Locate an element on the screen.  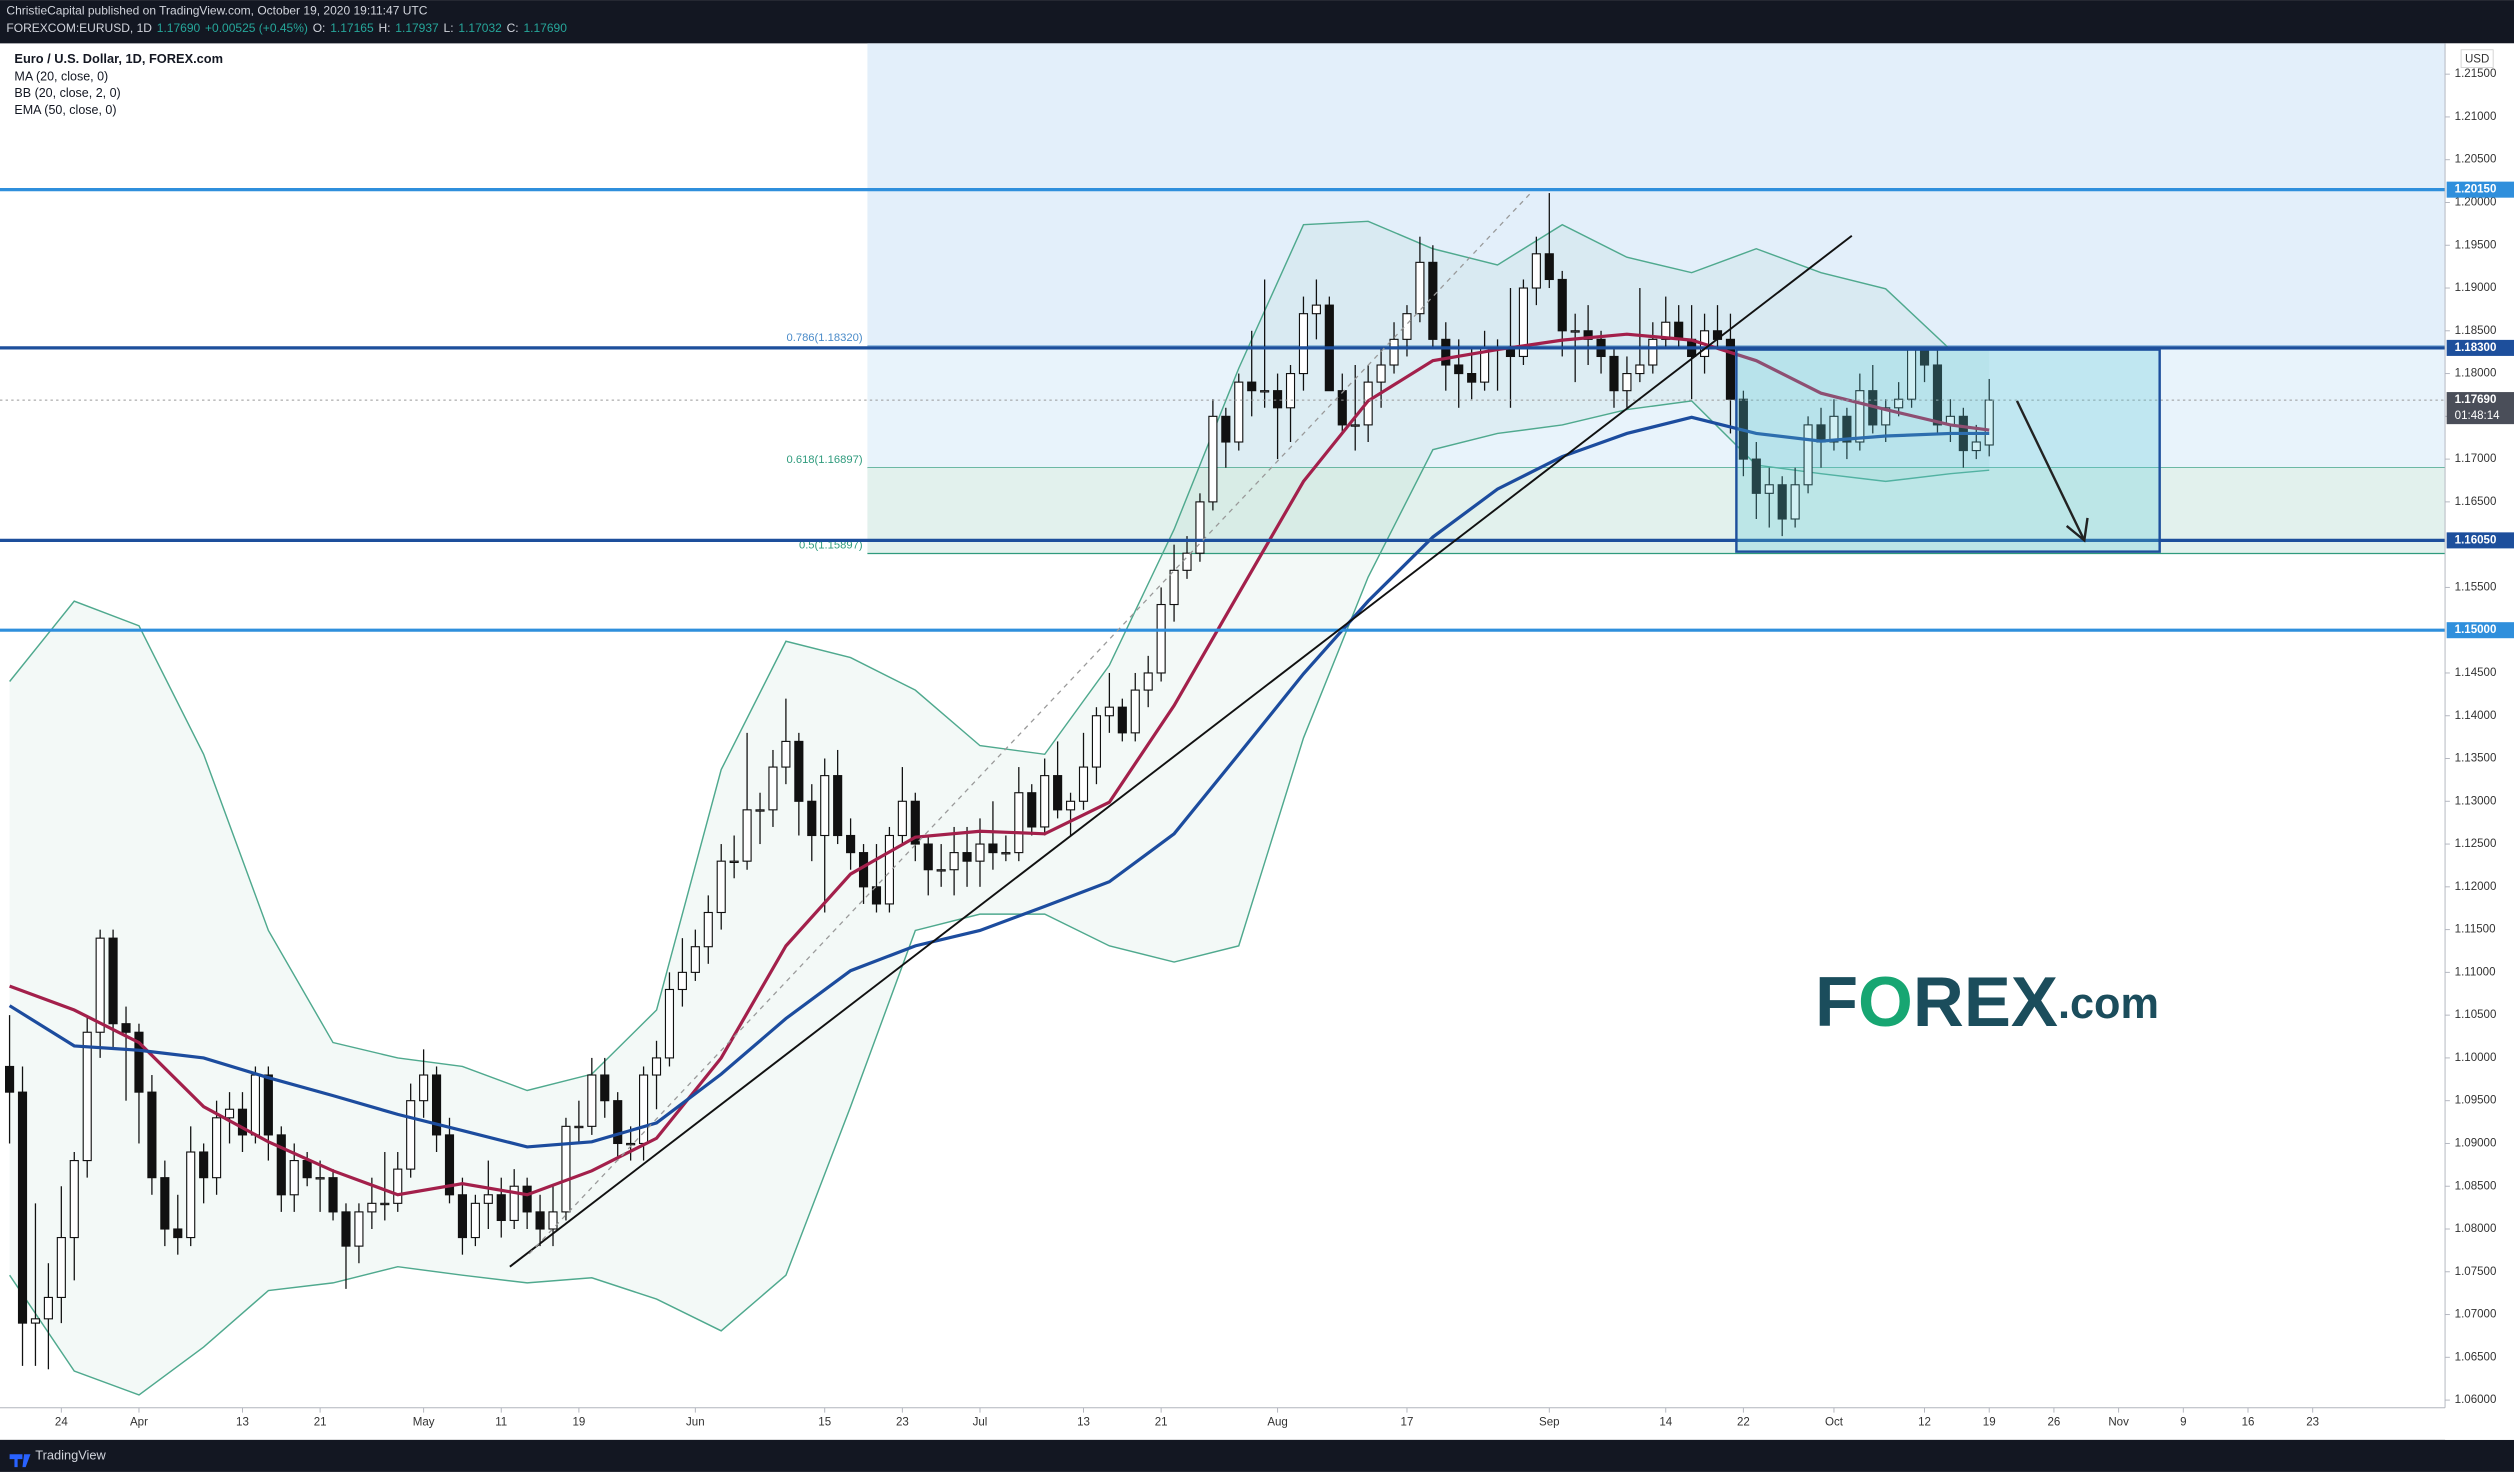
footer-bar is located at coordinates (1257, 1455).